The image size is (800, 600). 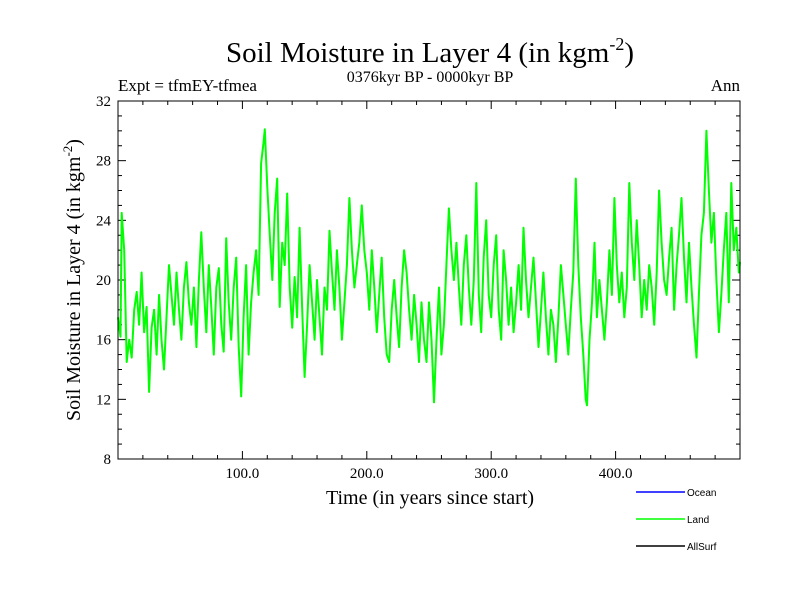 I want to click on y-tick-label: 8, so click(x=108, y=460).